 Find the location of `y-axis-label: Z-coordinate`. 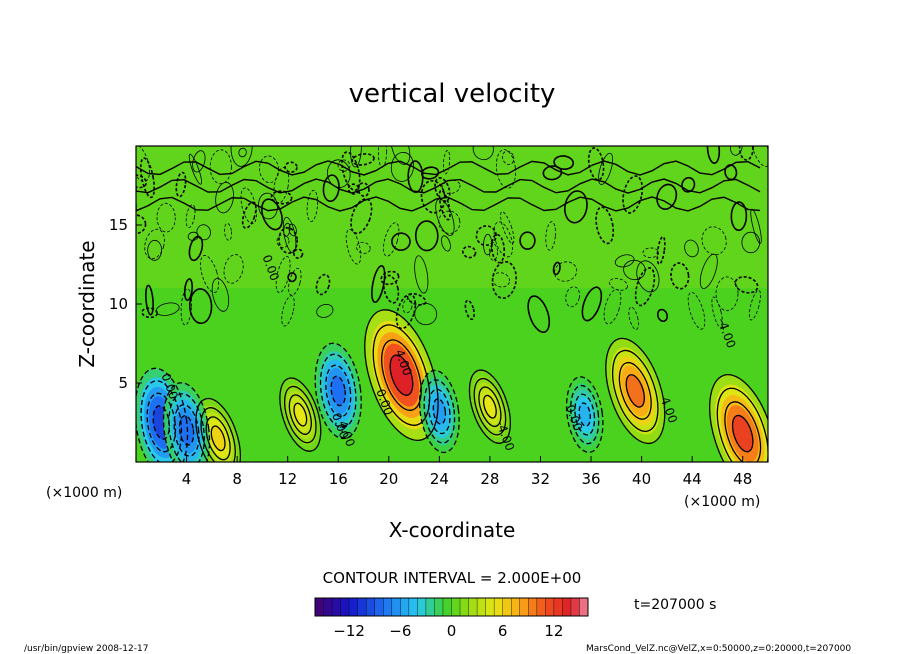

y-axis-label: Z-coordinate is located at coordinates (87, 303).